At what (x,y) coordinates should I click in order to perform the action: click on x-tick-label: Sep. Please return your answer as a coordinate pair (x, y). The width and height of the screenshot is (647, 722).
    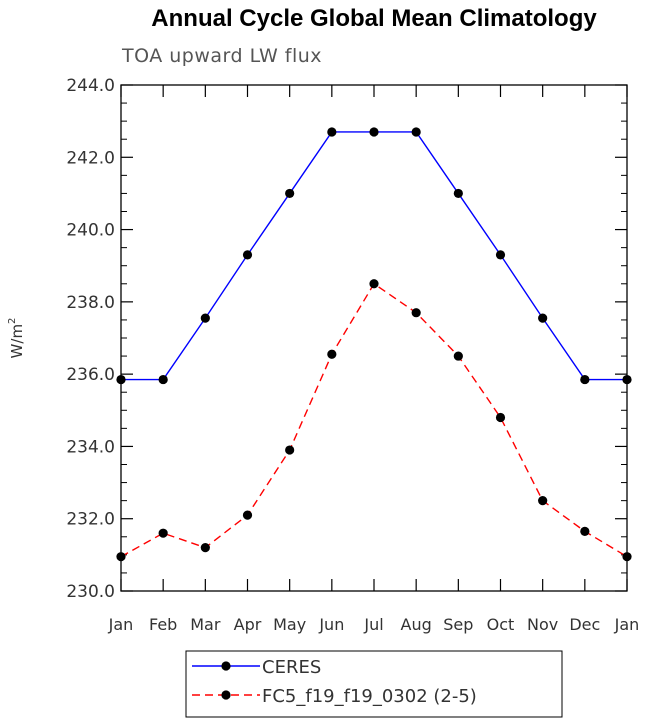
    Looking at the image, I should click on (458, 624).